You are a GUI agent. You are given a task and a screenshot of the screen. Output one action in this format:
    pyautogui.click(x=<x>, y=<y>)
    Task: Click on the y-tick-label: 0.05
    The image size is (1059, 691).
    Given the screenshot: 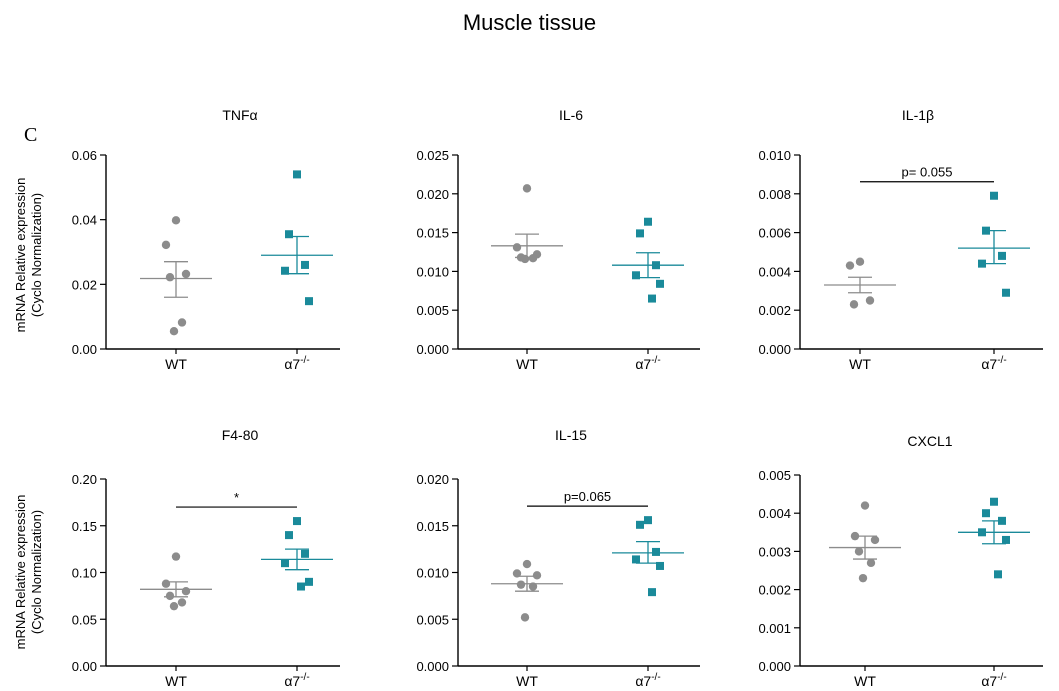 What is the action you would take?
    pyautogui.click(x=84, y=619)
    